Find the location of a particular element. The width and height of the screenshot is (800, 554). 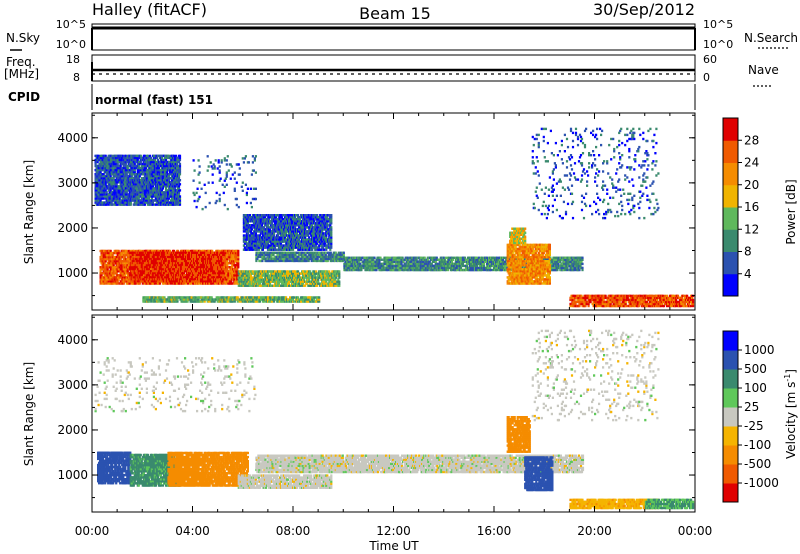

station-title: Halley (fitACF) is located at coordinates (149, 9).